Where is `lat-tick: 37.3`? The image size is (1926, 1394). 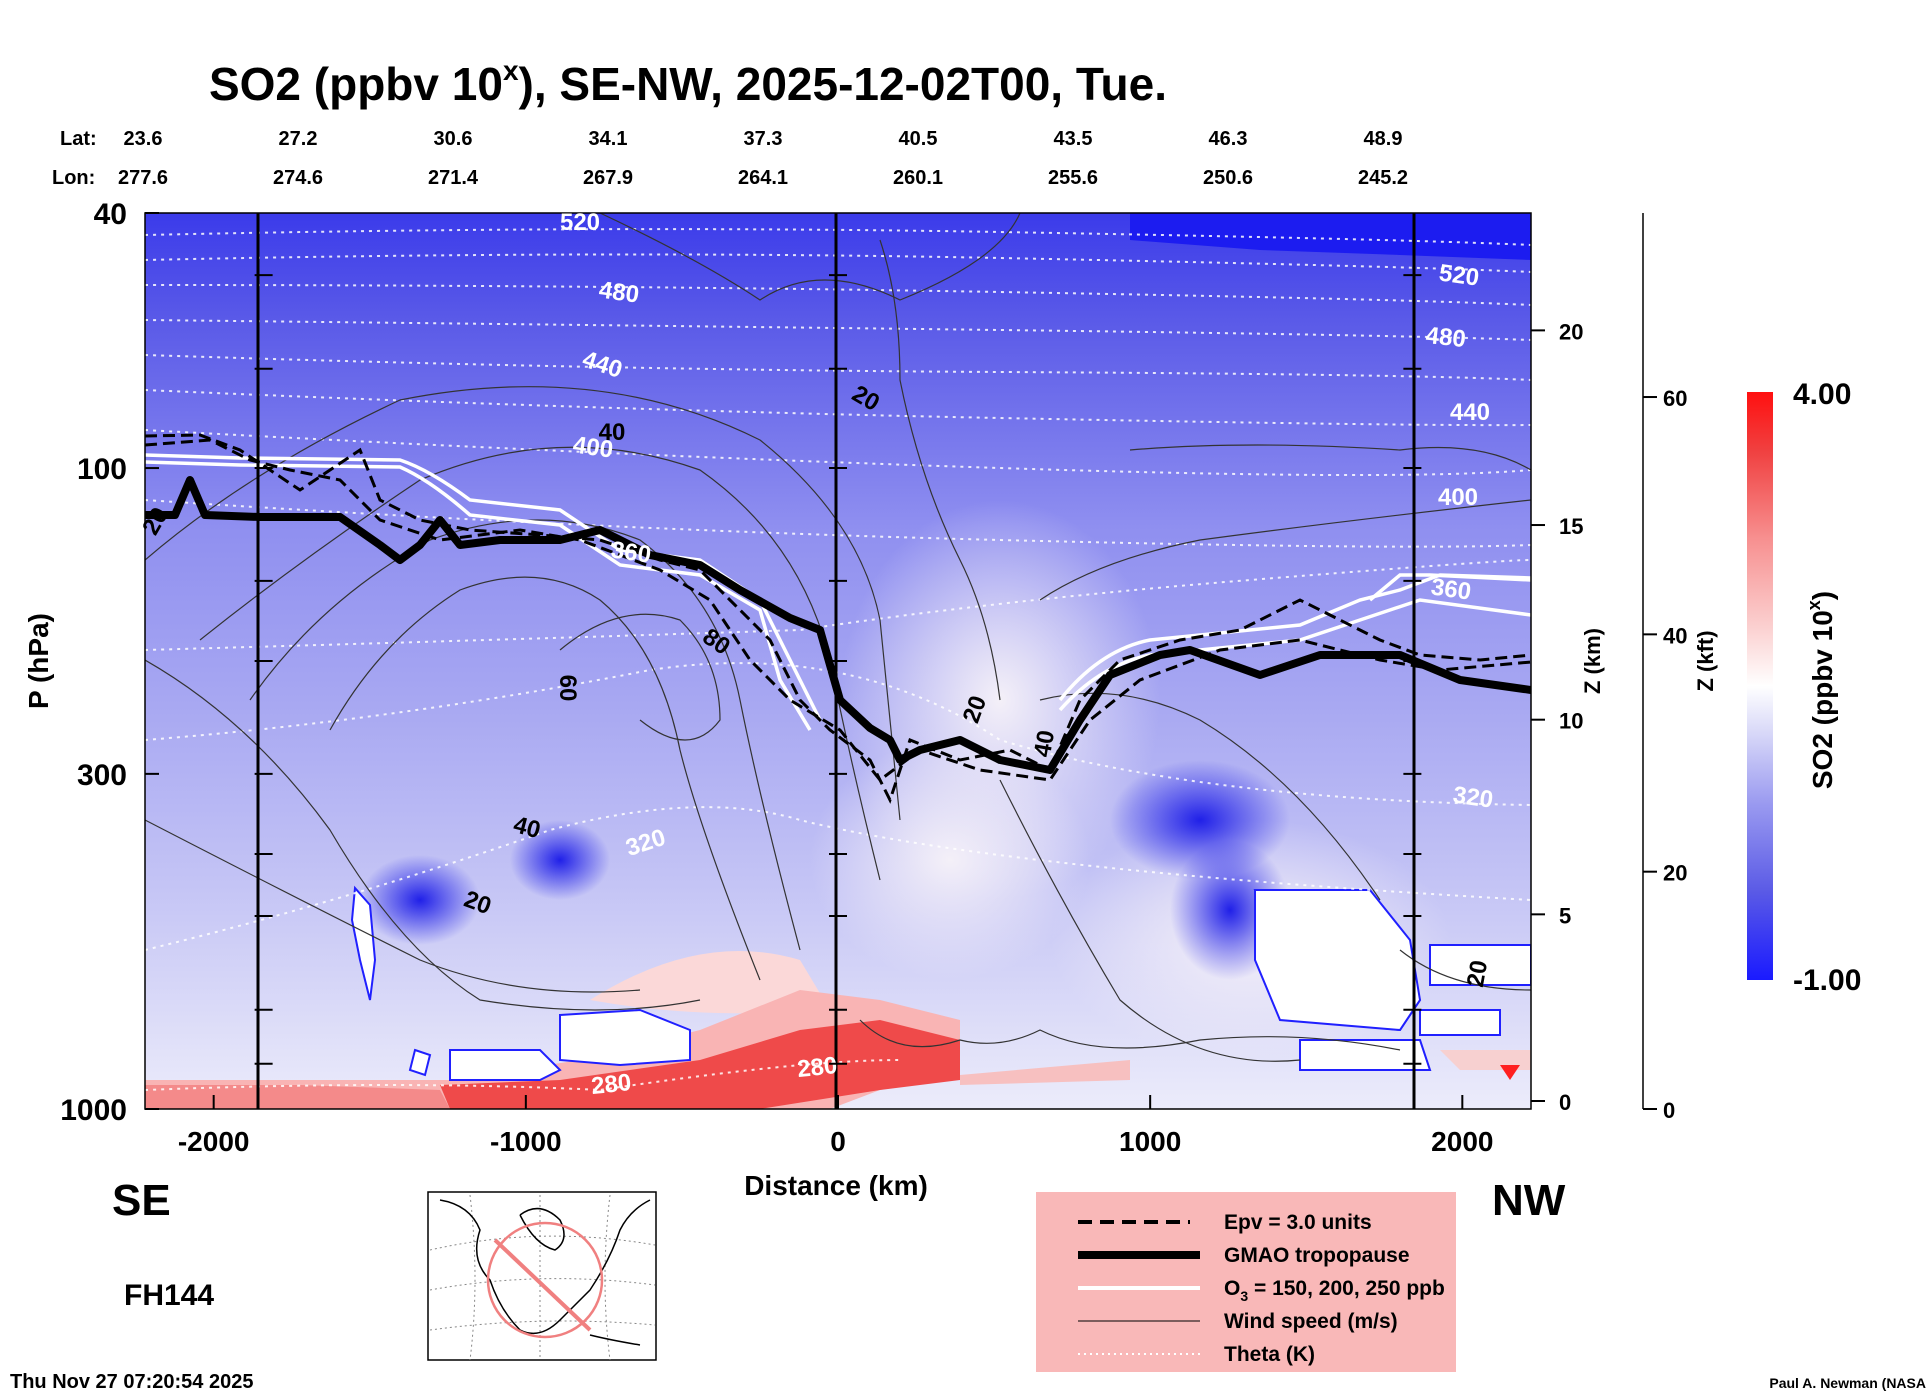 lat-tick: 37.3 is located at coordinates (763, 139).